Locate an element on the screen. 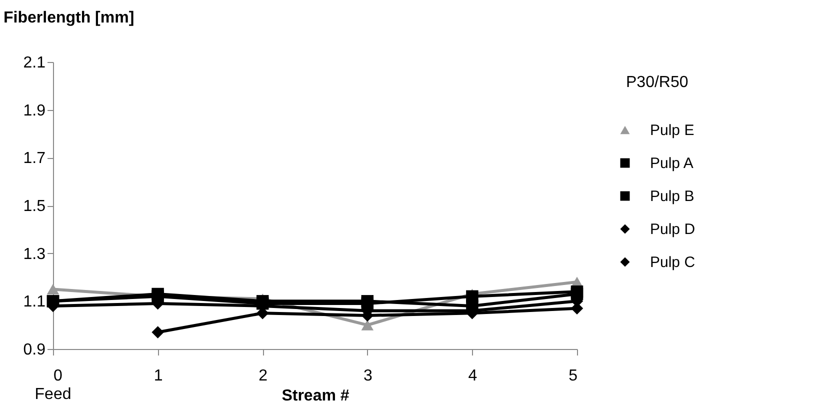  legend-label: Pulp B is located at coordinates (672, 196).